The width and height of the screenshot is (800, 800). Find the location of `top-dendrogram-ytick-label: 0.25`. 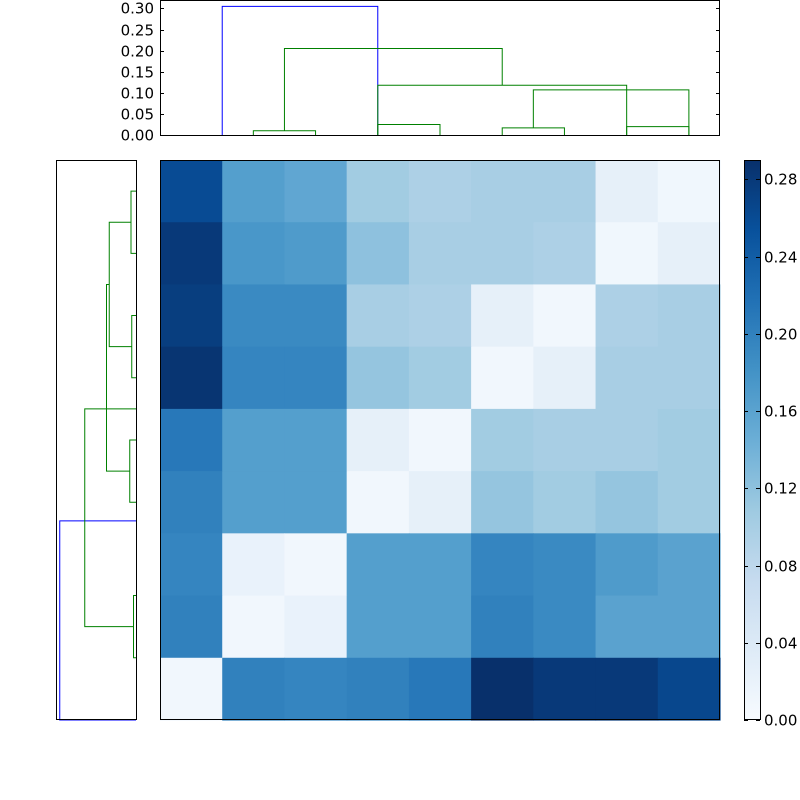

top-dendrogram-ytick-label: 0.25 is located at coordinates (137, 31).